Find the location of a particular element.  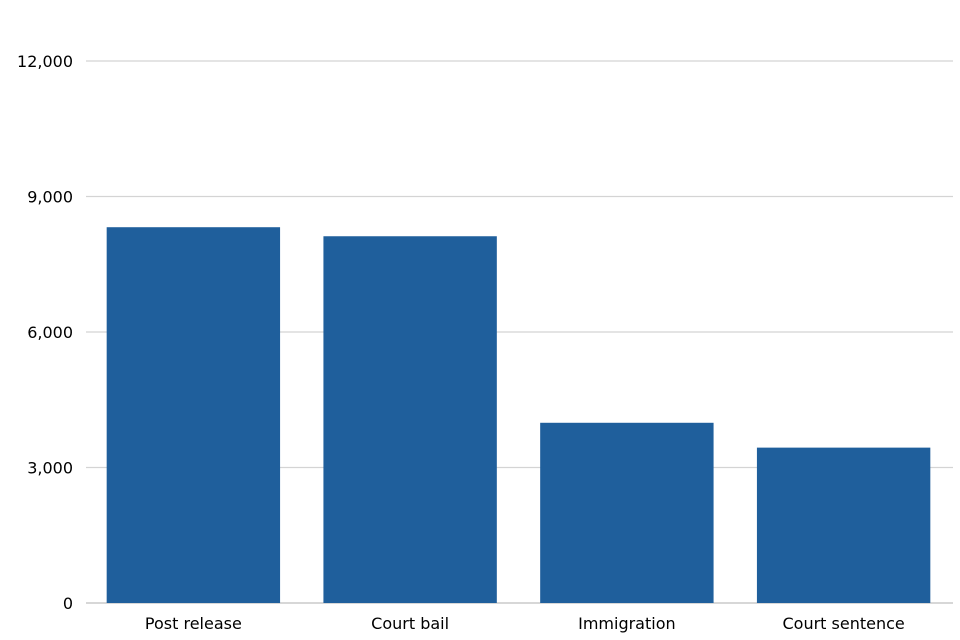

y-tick-label: 0 is located at coordinates (68, 603).